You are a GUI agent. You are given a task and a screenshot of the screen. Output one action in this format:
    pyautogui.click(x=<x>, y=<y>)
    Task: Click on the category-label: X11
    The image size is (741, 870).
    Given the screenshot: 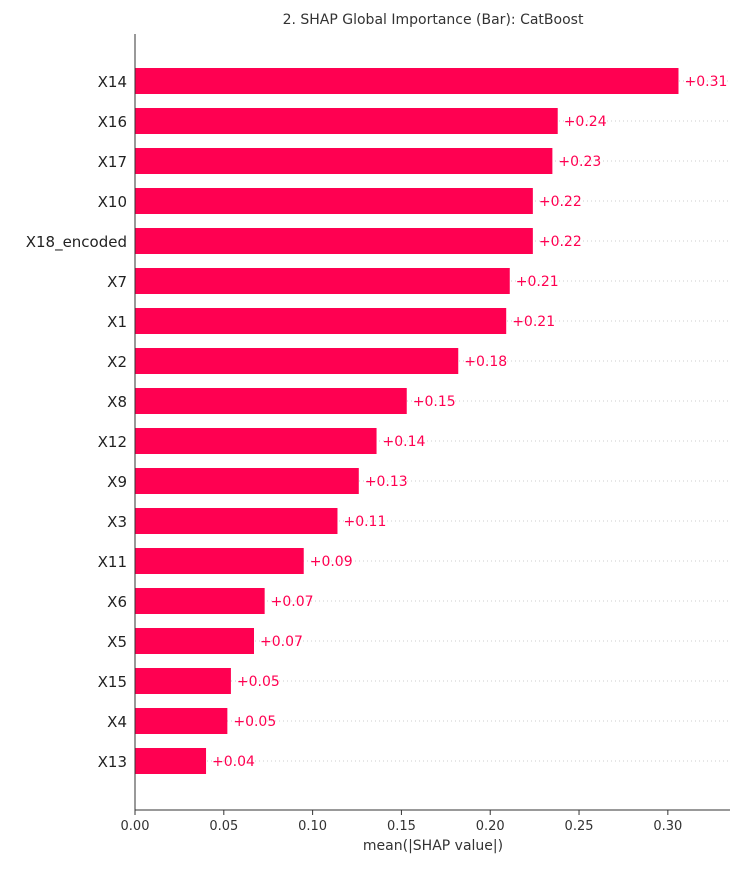 What is the action you would take?
    pyautogui.click(x=112, y=562)
    